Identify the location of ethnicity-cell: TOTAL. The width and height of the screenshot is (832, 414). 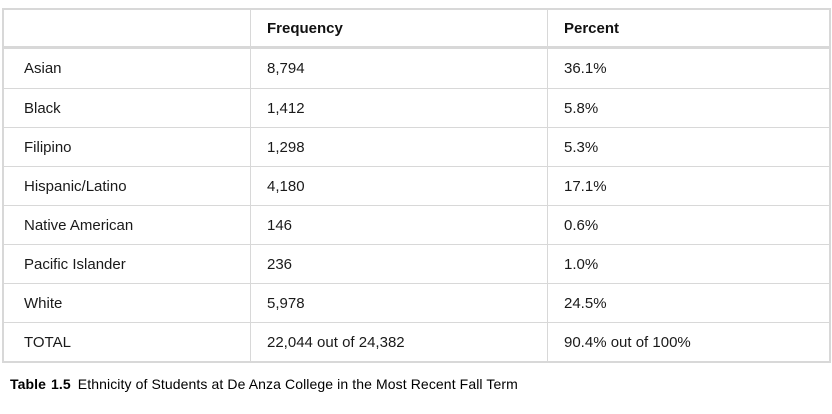
(127, 341).